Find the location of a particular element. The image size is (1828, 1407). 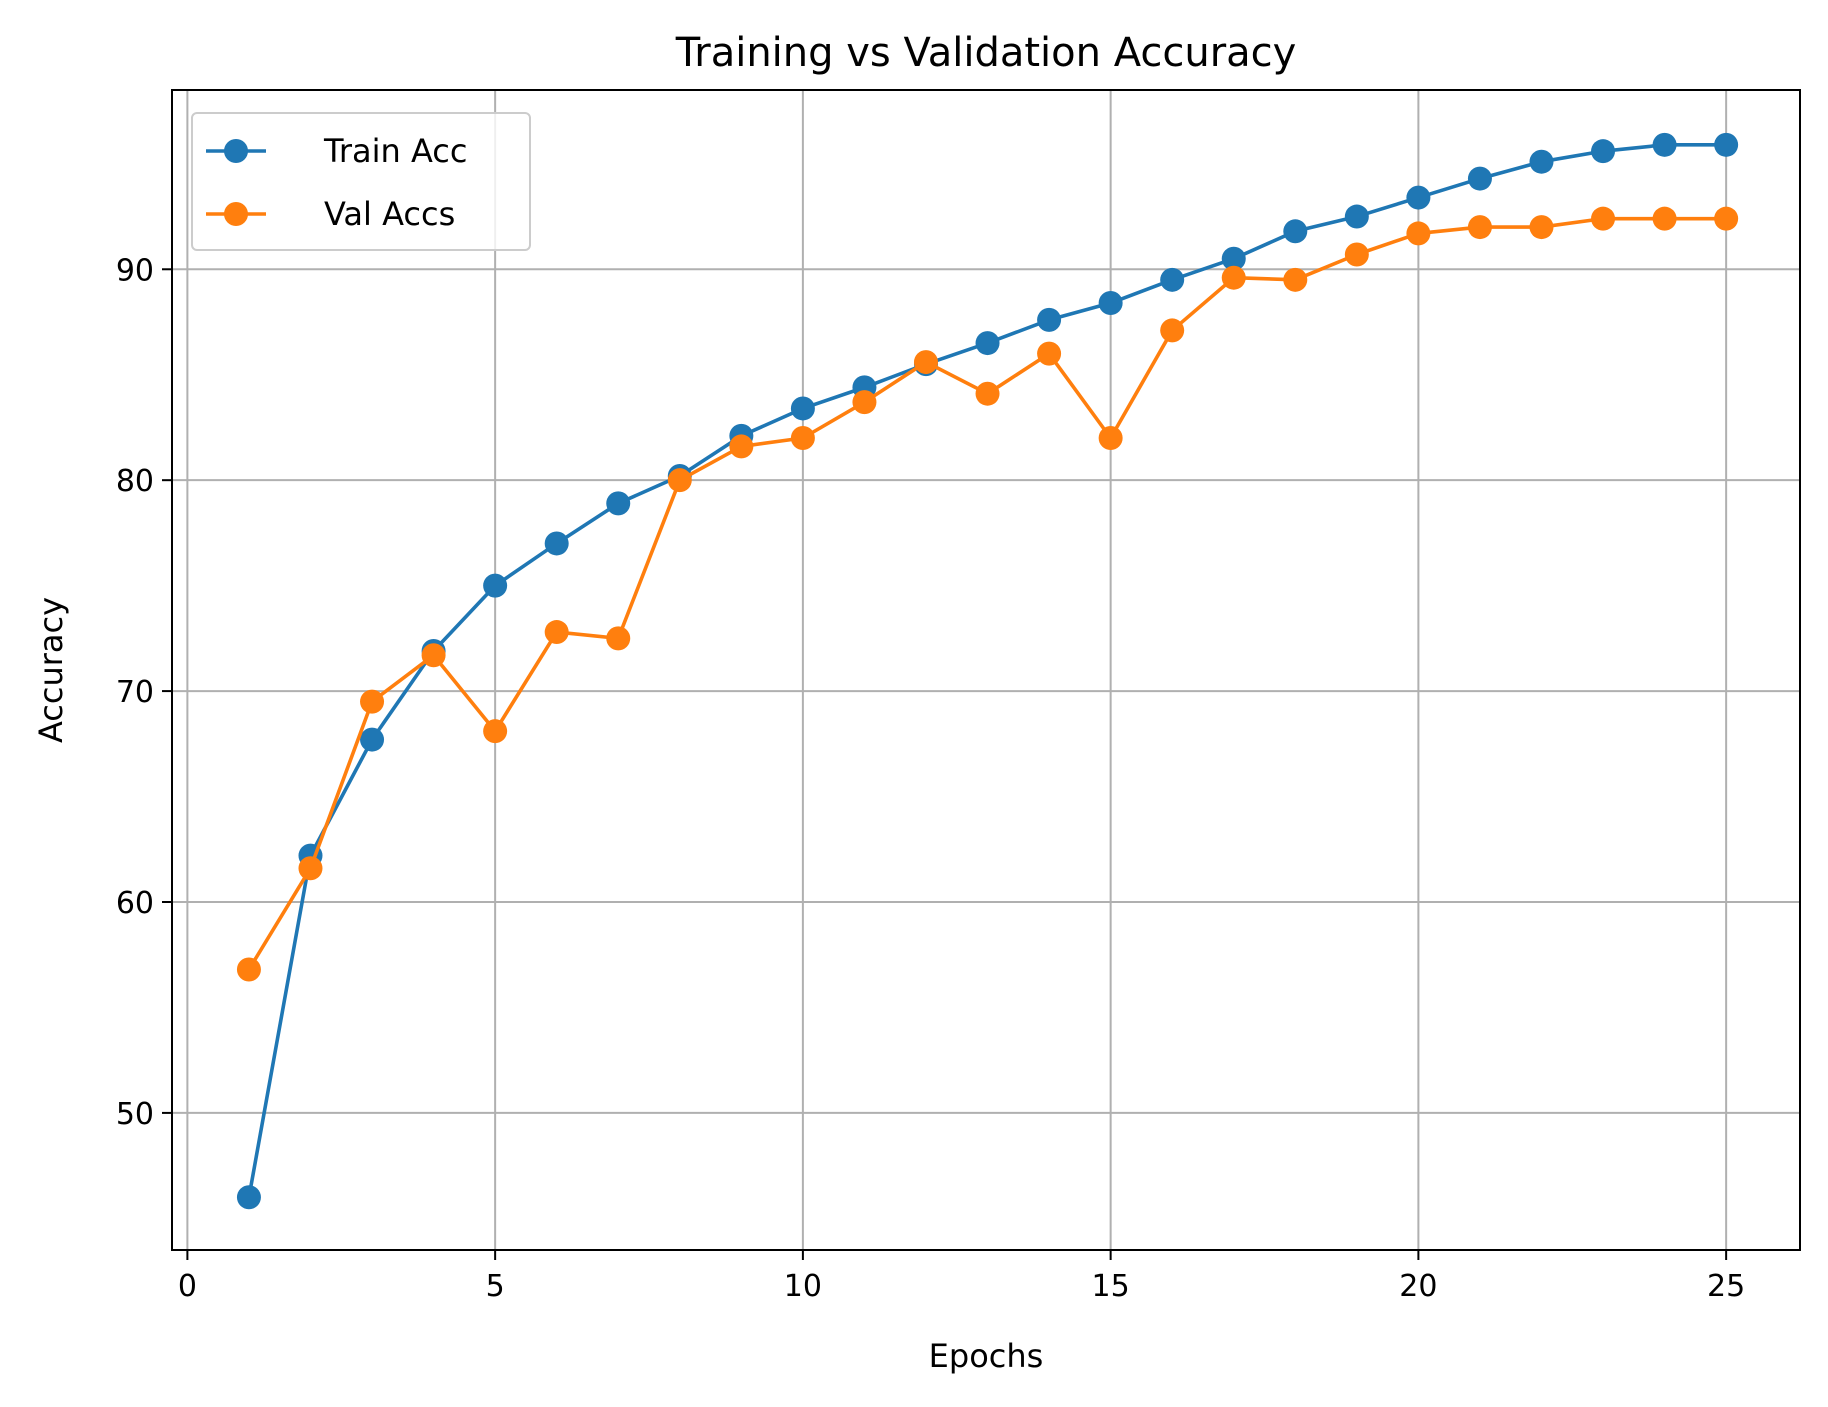

x-tick-label: 20 is located at coordinates (1418, 1286).